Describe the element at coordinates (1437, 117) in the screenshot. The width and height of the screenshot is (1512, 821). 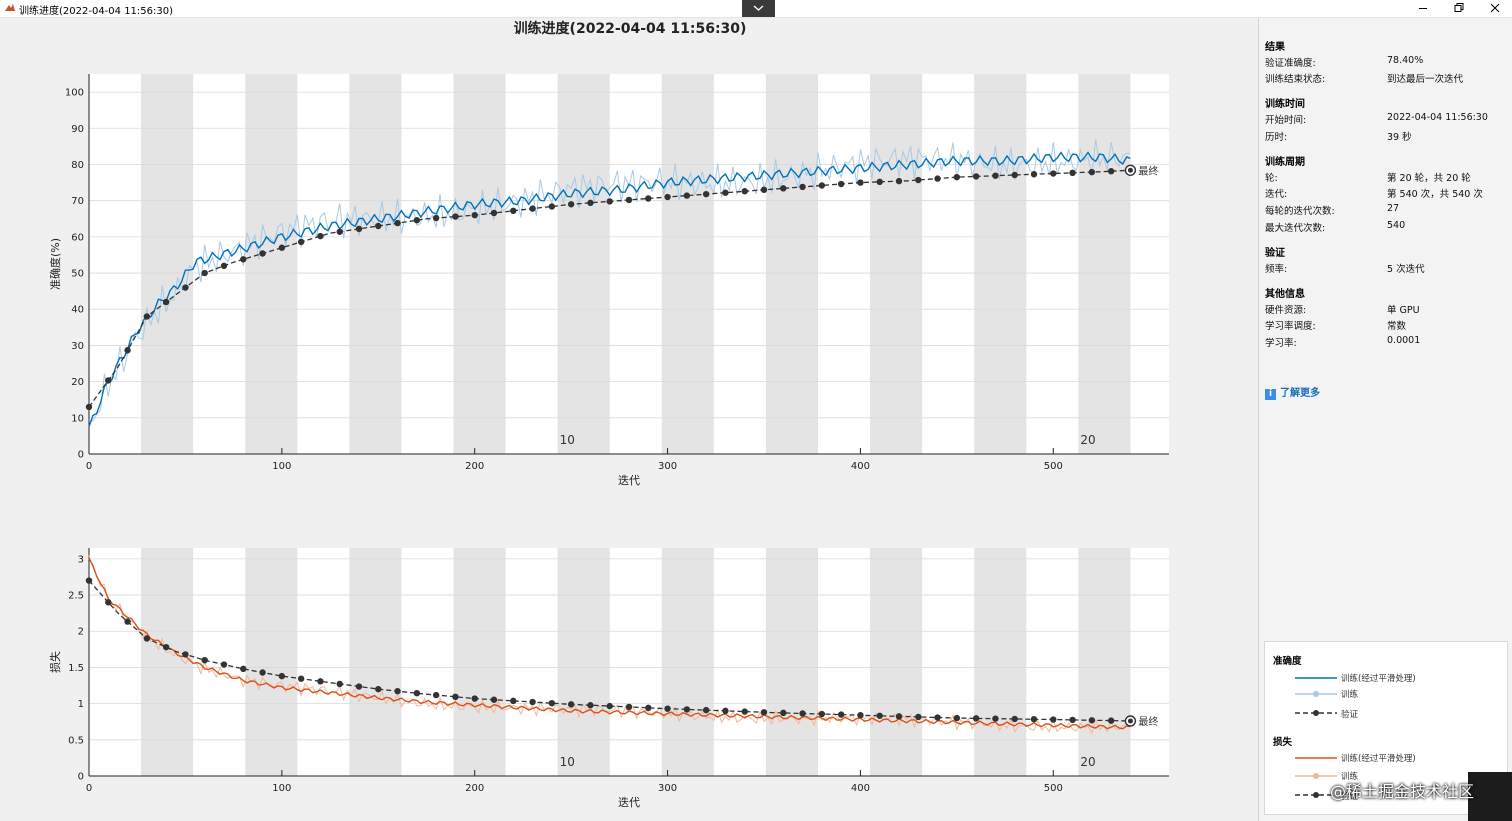
I see `start-time-value: 2022-04-04 11:56:30` at that location.